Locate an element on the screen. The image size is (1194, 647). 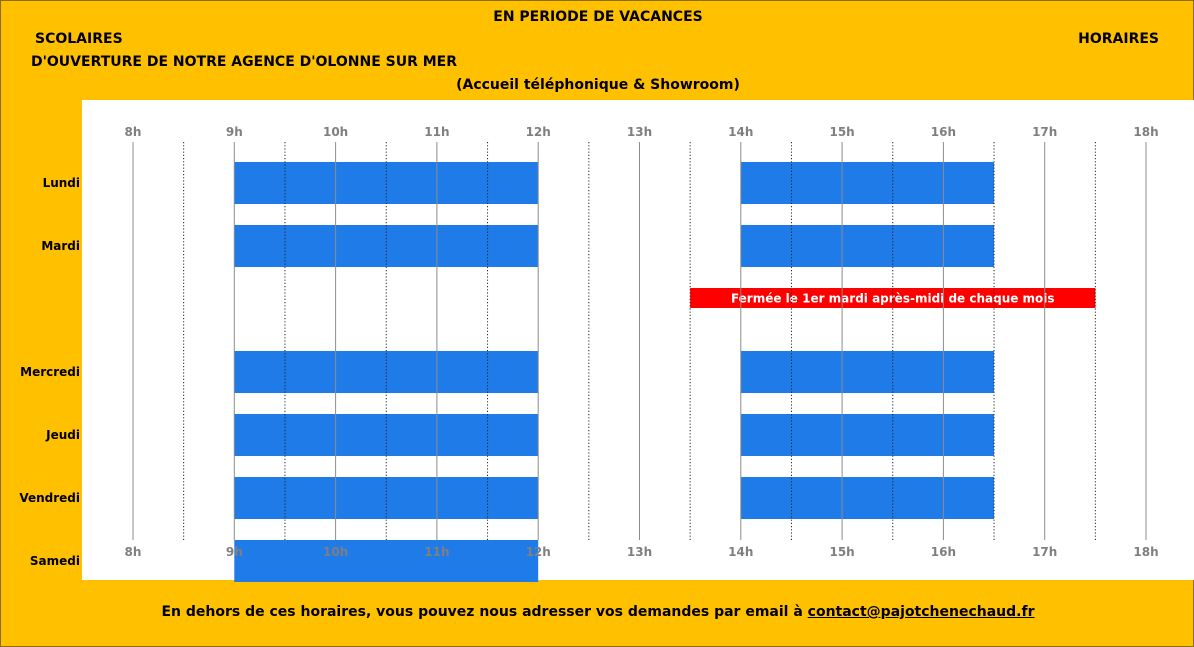
top-tick-label: 10h is located at coordinates (335, 132).